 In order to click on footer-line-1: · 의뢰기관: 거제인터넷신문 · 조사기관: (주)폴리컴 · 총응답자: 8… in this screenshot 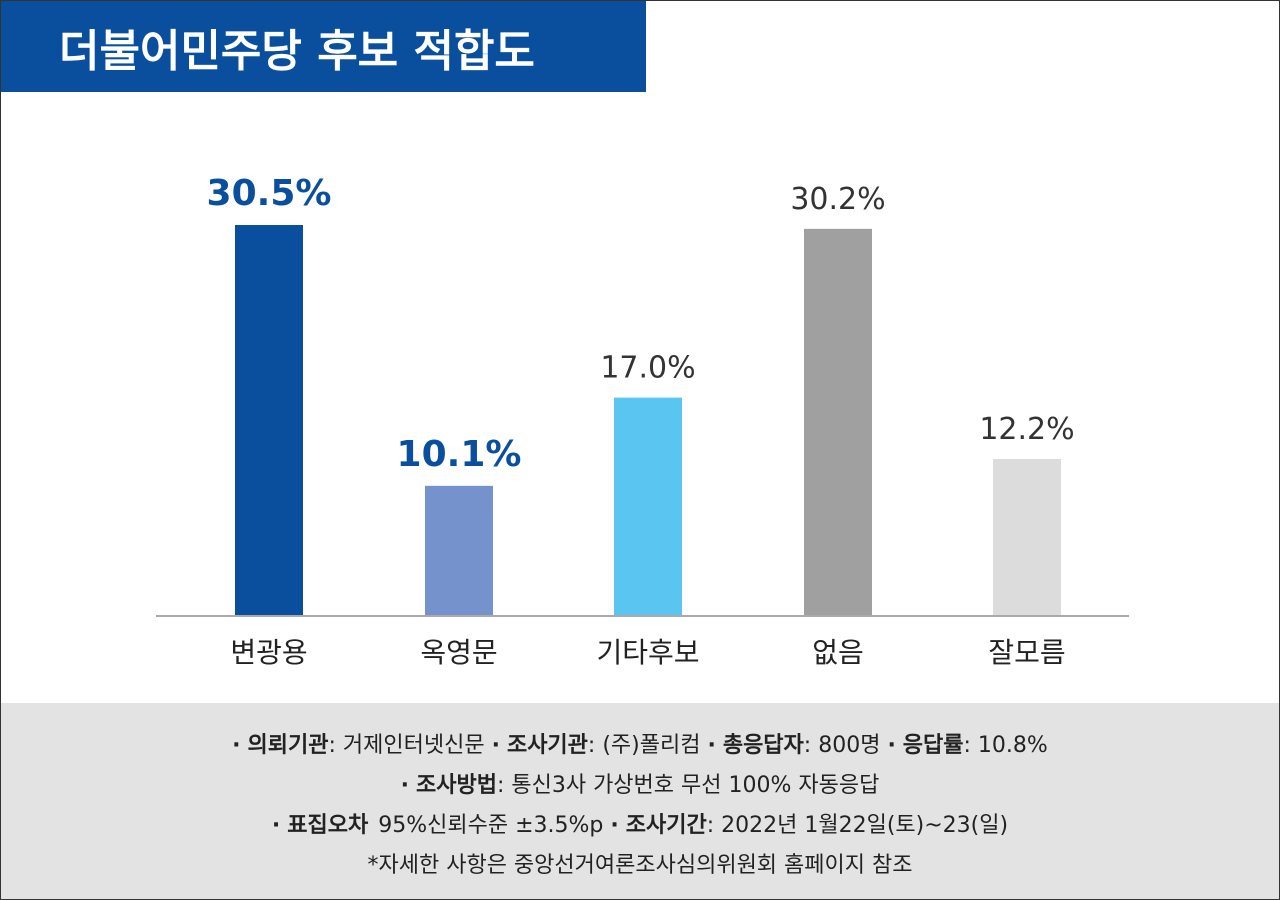, I will do `click(640, 743)`.